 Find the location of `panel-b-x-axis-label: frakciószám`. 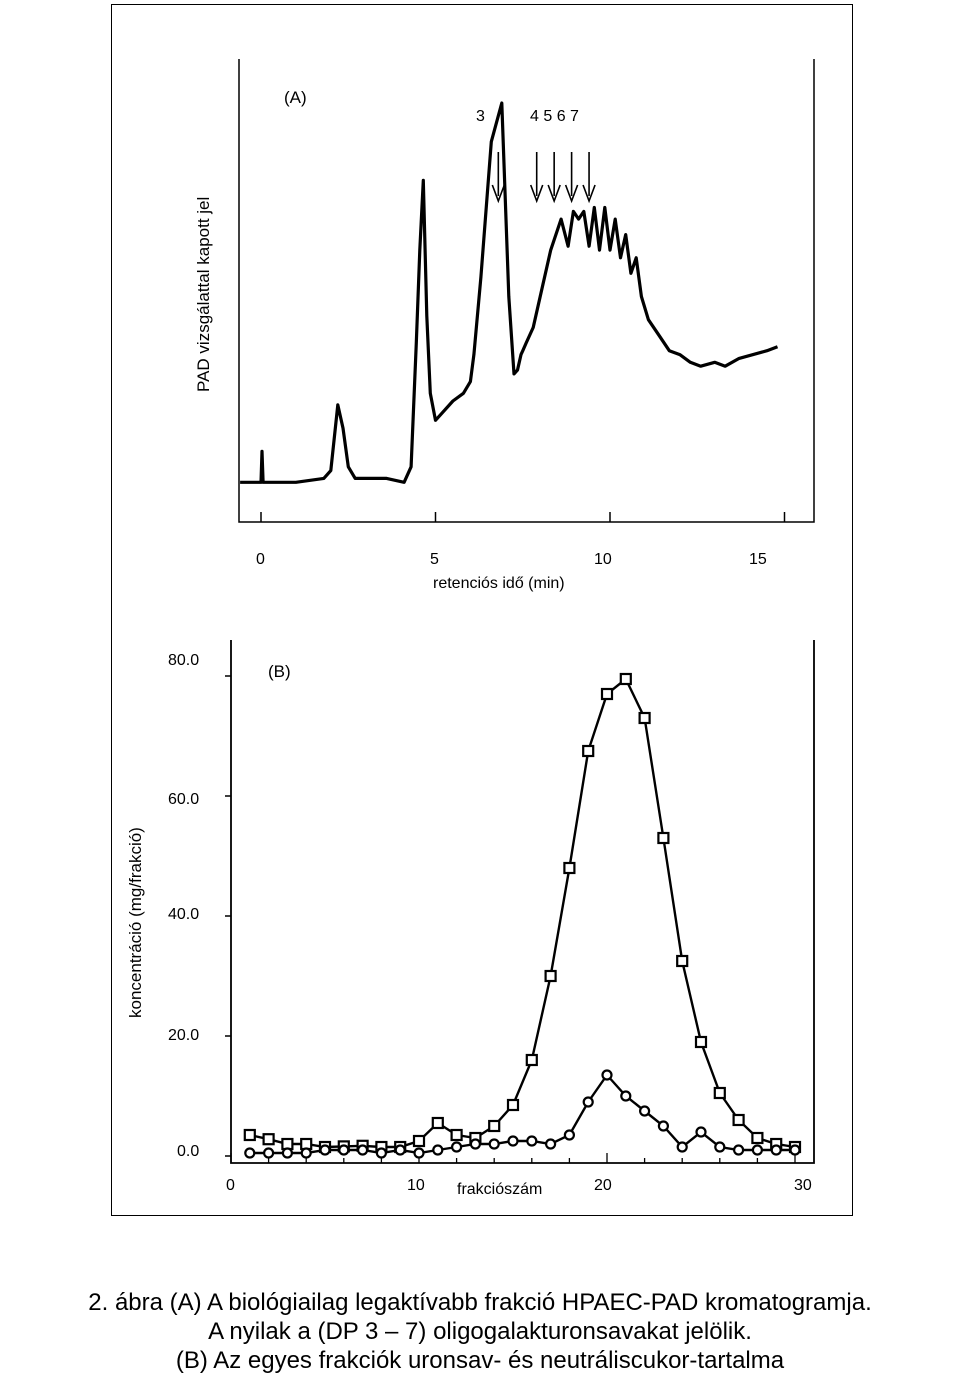

panel-b-x-axis-label: frakciószám is located at coordinates (500, 1189).